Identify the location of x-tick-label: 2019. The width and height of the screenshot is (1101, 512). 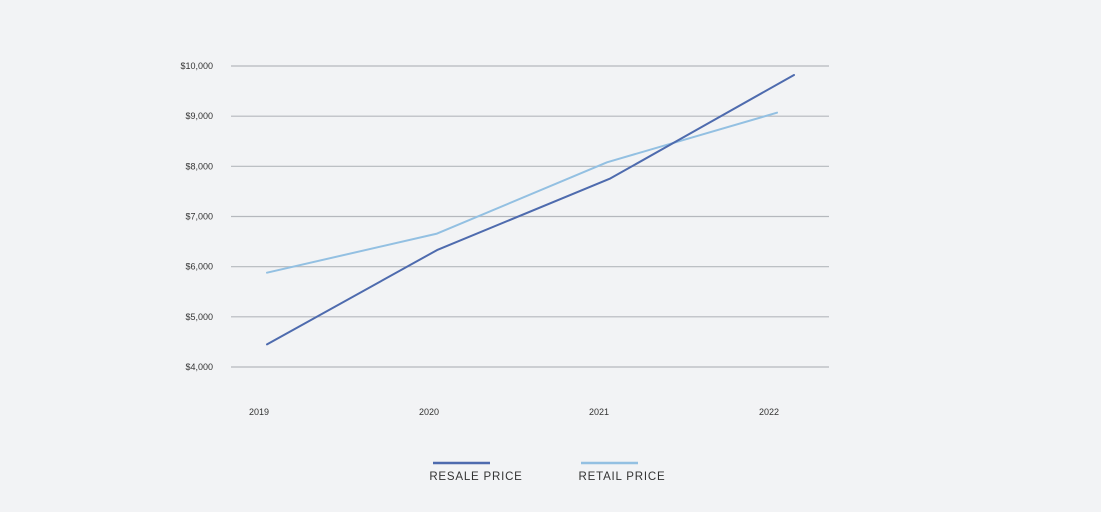
(259, 412).